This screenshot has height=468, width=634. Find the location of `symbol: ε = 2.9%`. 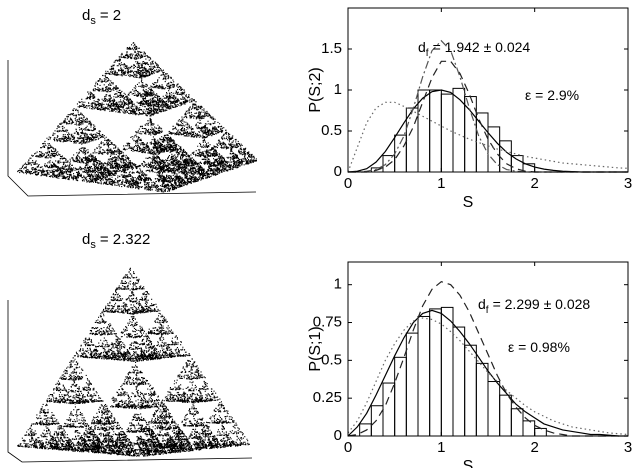

symbol: ε = 2.9% is located at coordinates (552, 95).